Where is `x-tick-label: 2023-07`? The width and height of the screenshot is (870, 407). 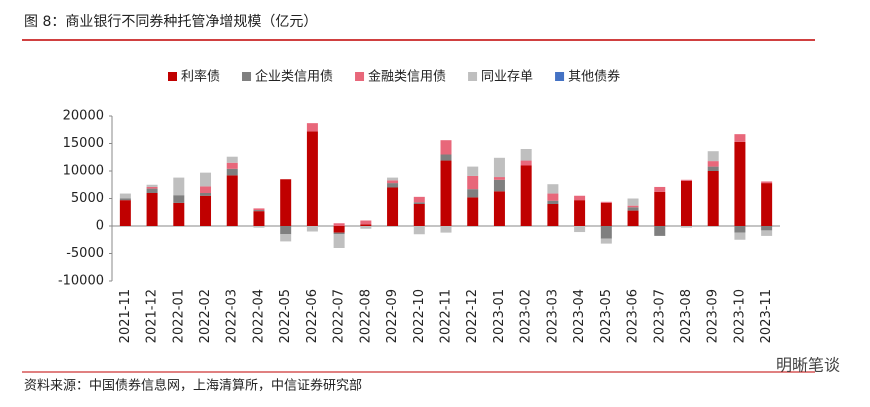
x-tick-label: 2023-07 is located at coordinates (659, 316).